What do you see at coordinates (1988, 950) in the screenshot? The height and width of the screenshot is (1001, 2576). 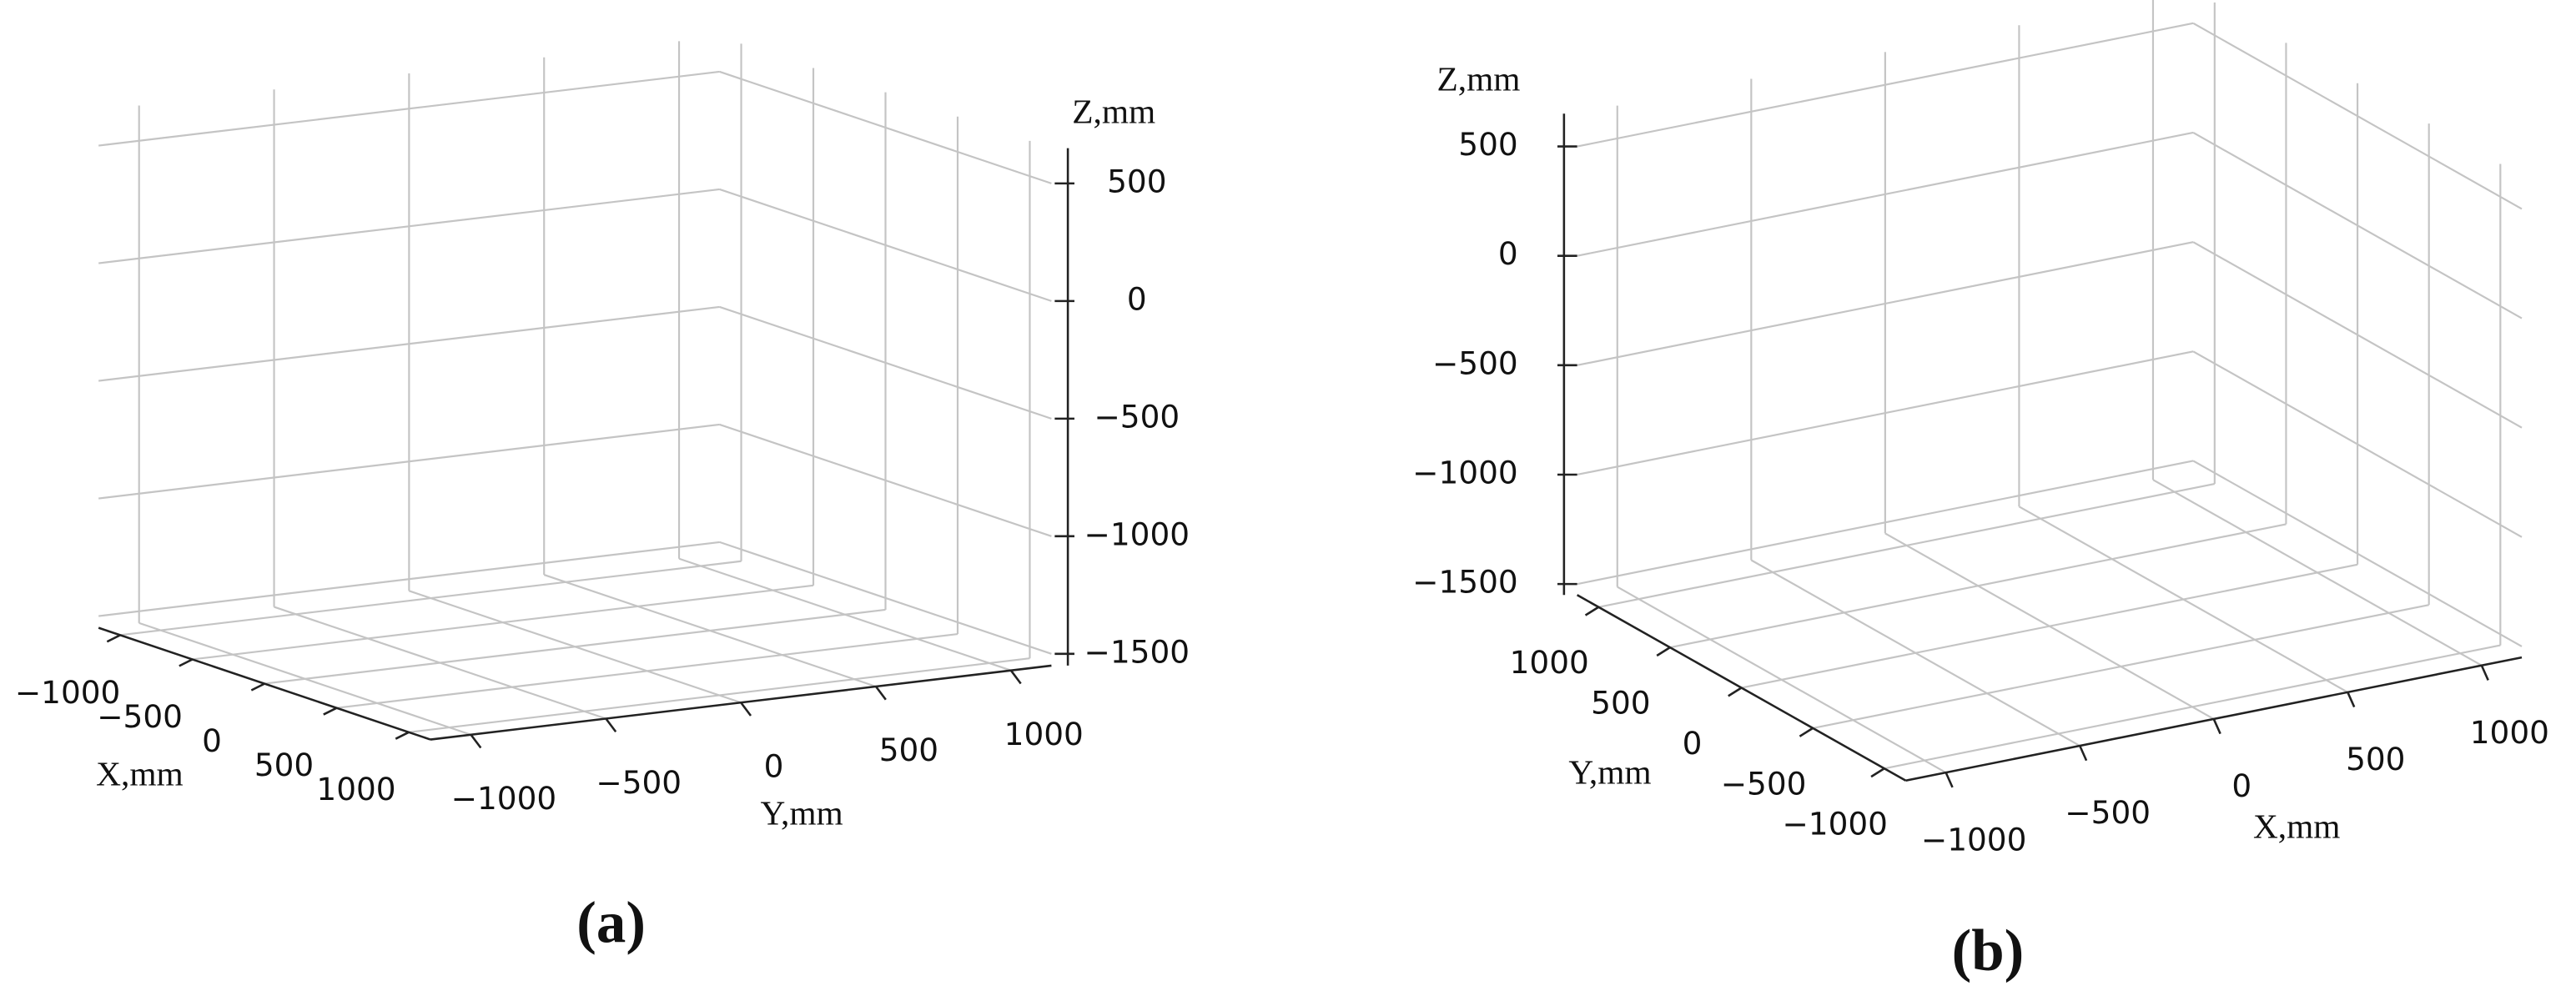 I see `panel-label: (b)` at bounding box center [1988, 950].